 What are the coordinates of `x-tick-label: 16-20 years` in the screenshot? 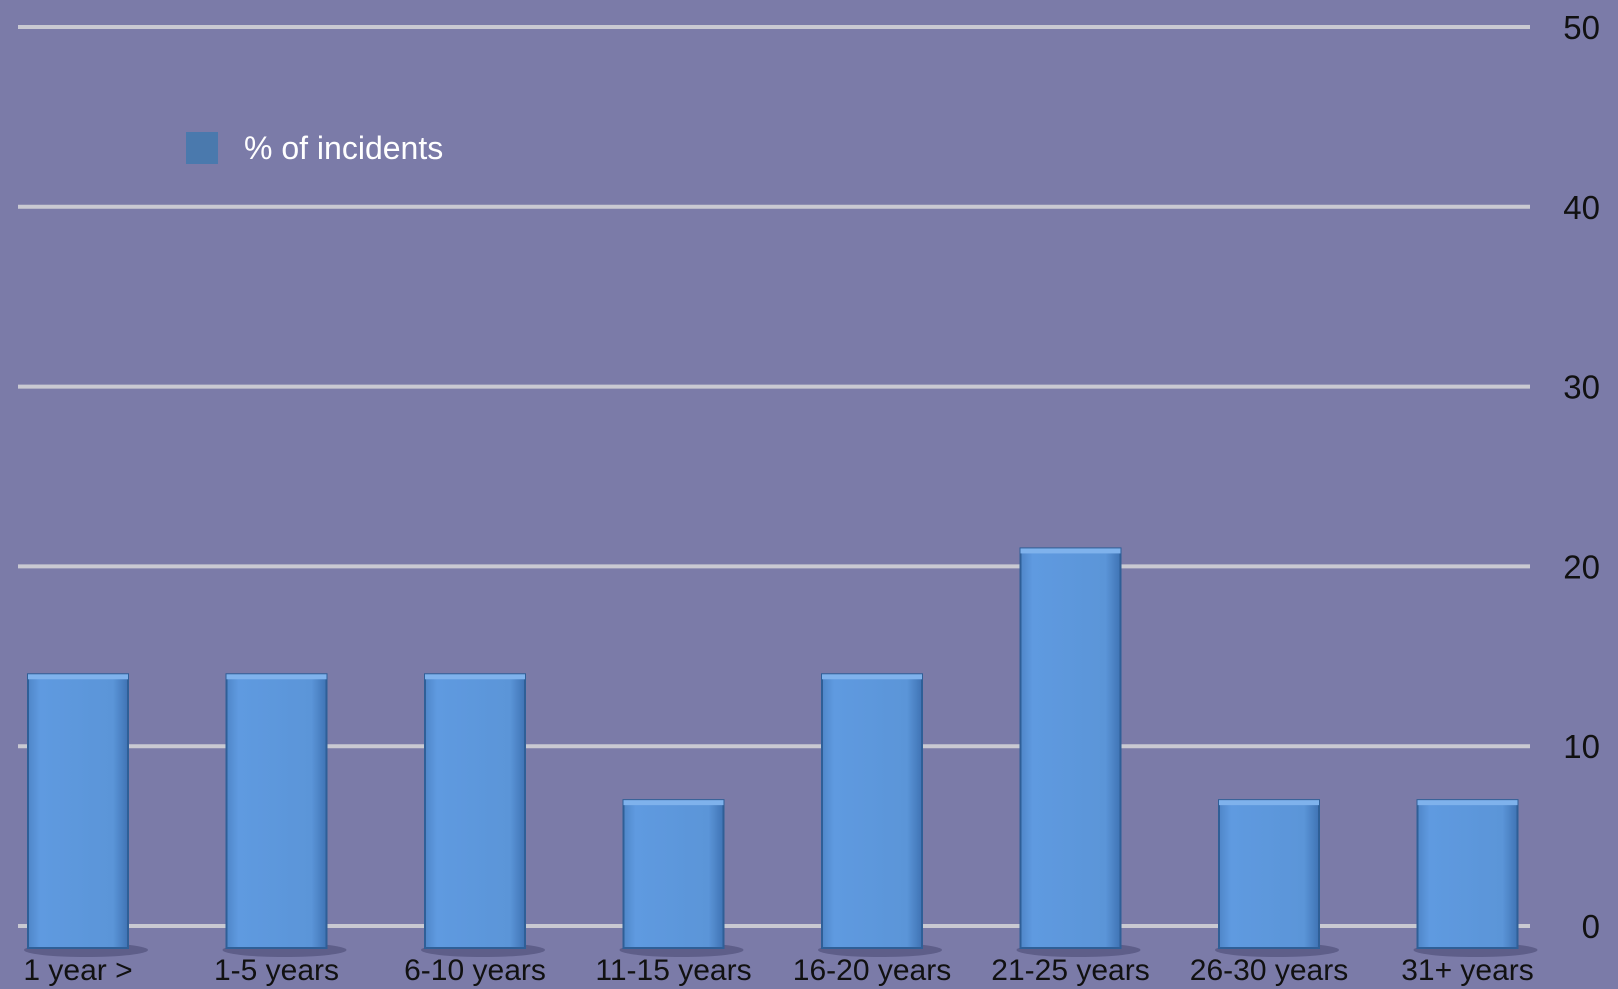 It's located at (872, 970).